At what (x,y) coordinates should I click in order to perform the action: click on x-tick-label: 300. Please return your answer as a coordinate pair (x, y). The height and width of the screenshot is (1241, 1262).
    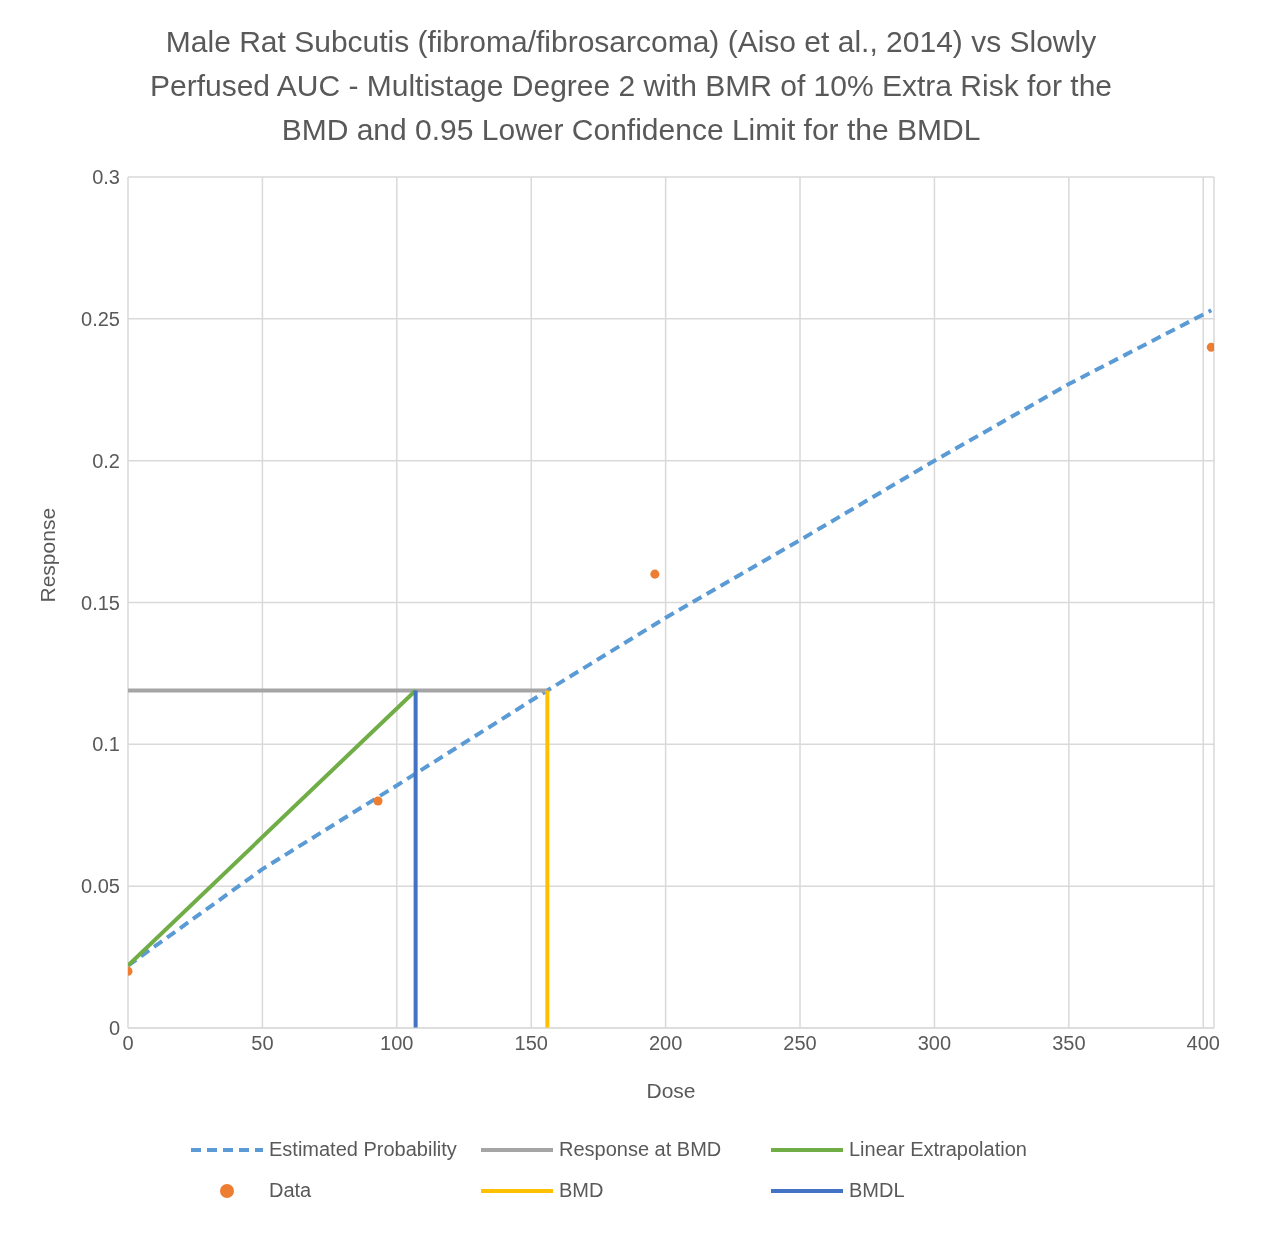
    Looking at the image, I should click on (934, 1043).